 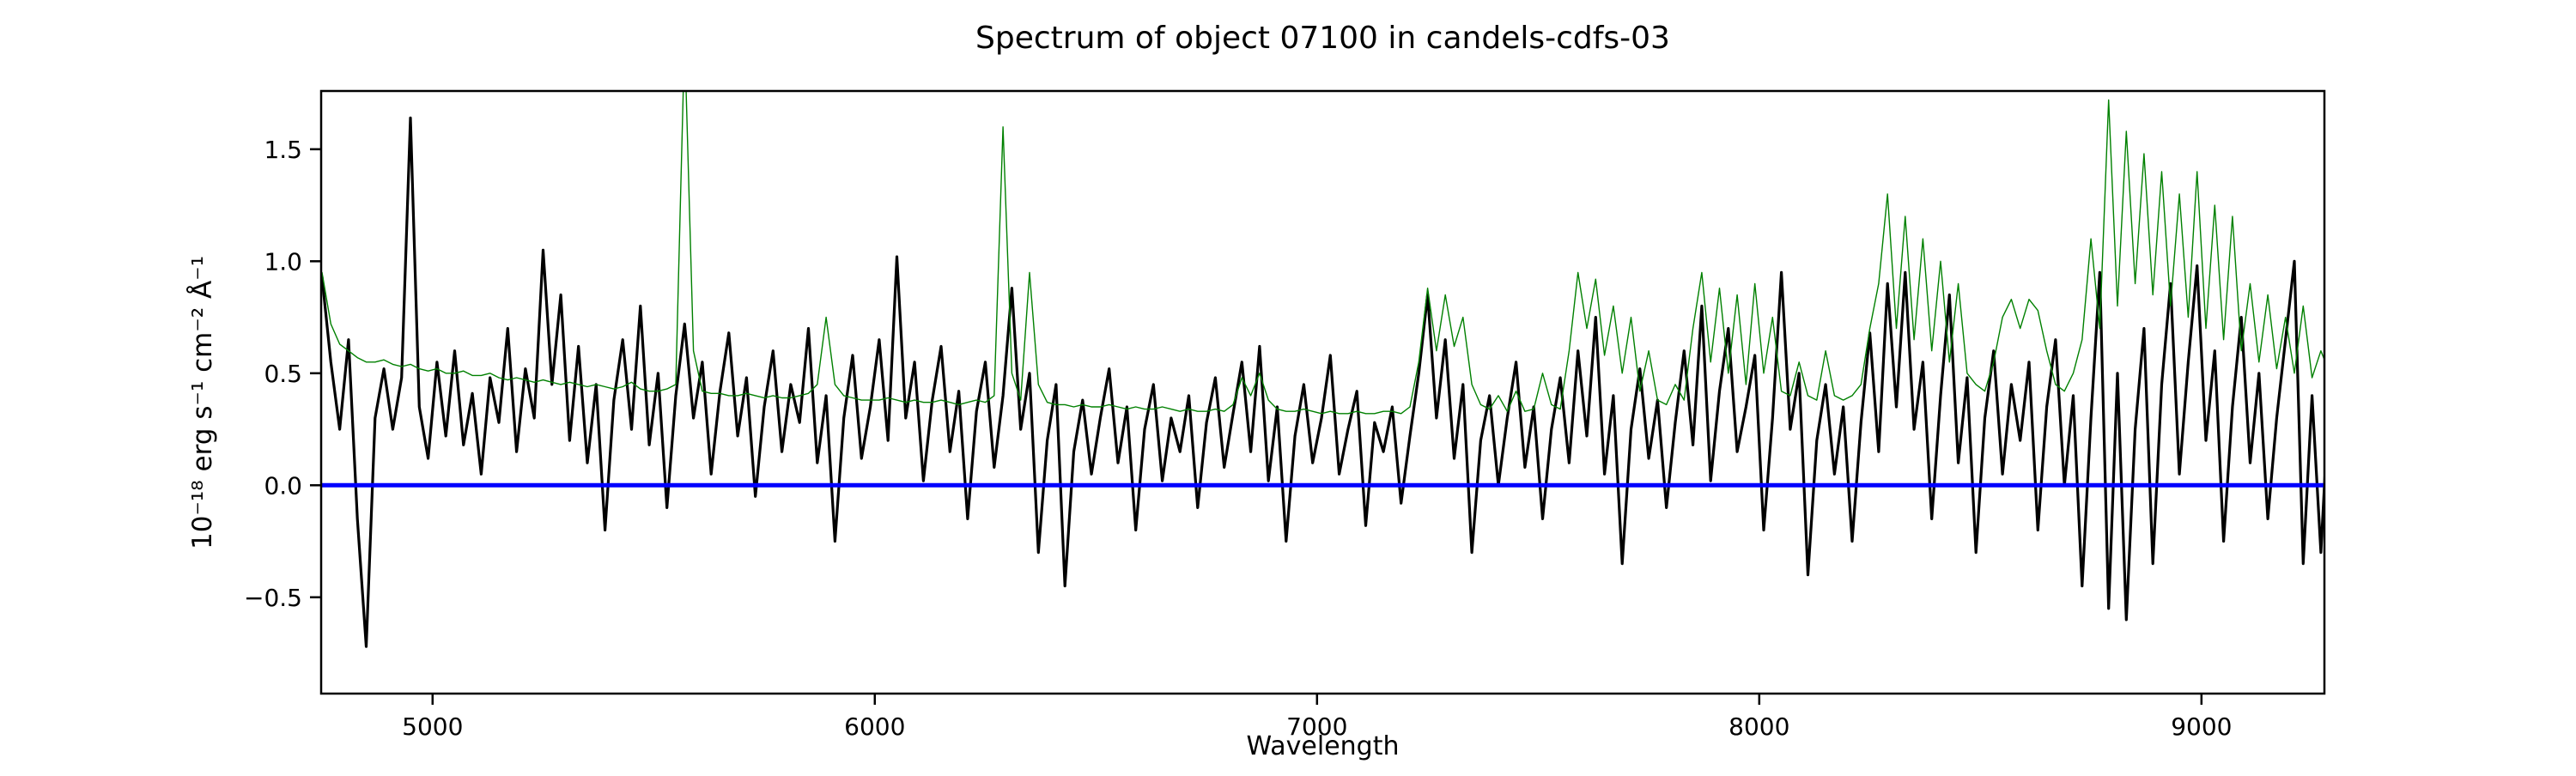 I want to click on y-tick-label: −0.5, so click(x=273, y=598).